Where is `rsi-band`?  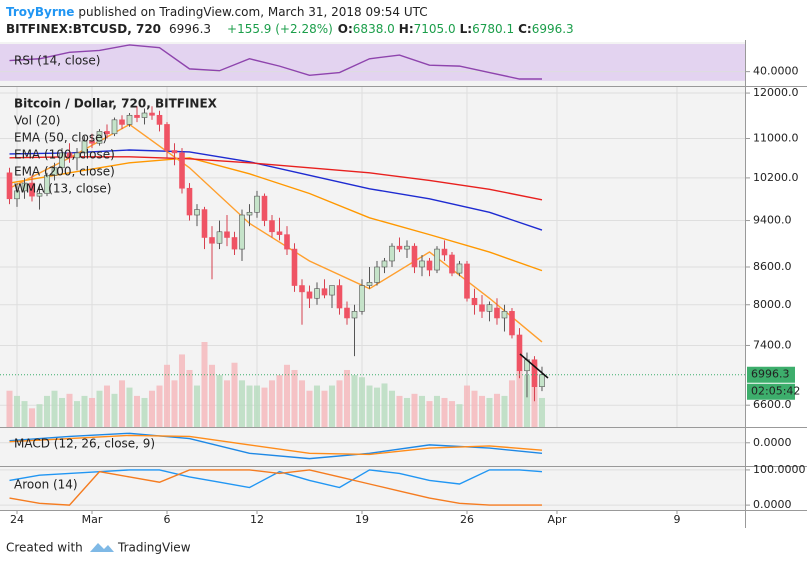 rsi-band is located at coordinates (372, 62).